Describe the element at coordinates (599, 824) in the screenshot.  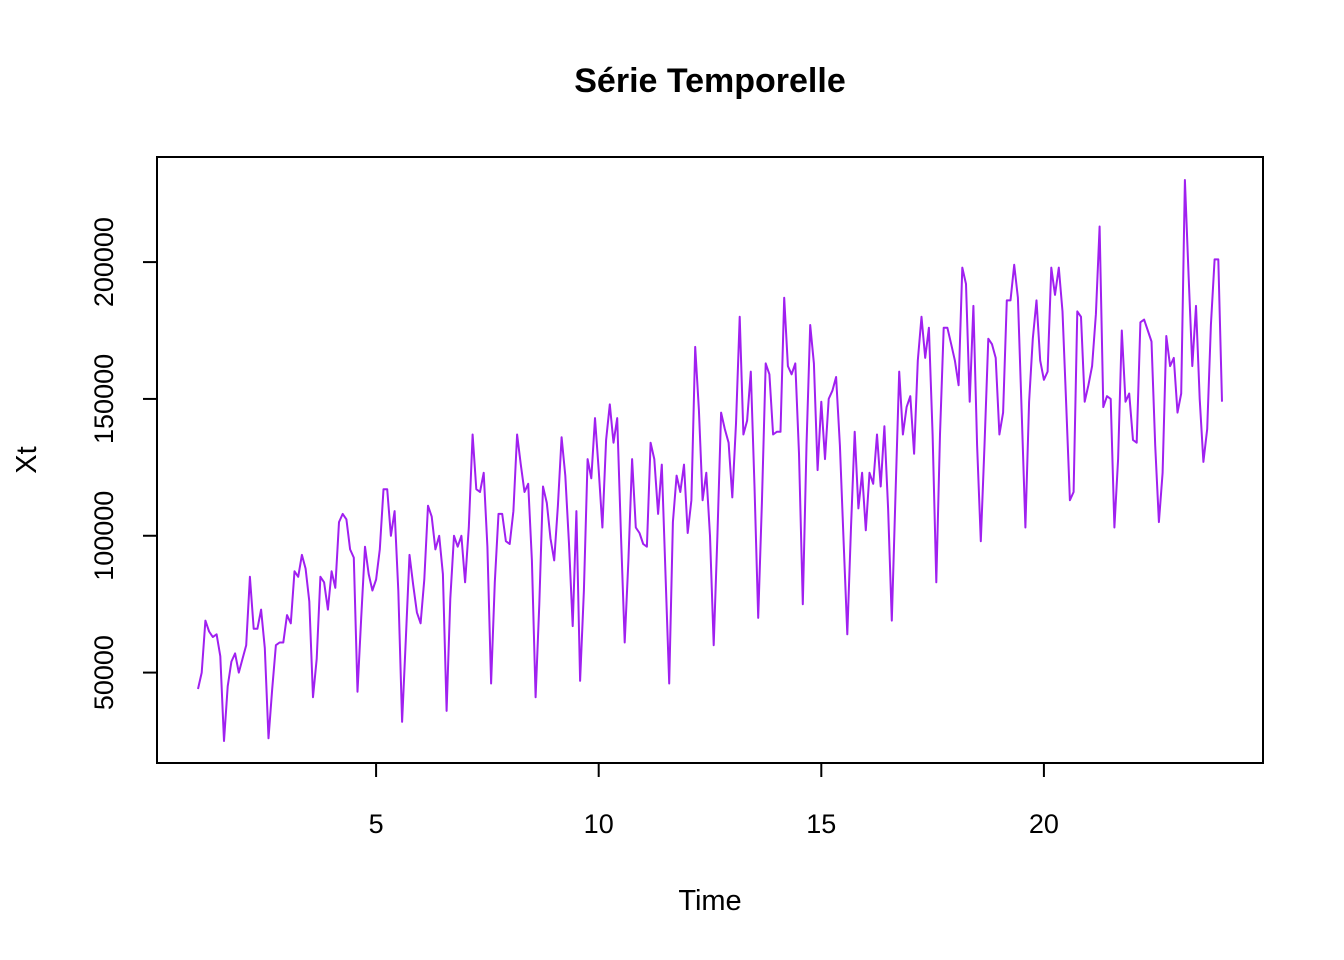
I see `x-tick-label: 10` at that location.